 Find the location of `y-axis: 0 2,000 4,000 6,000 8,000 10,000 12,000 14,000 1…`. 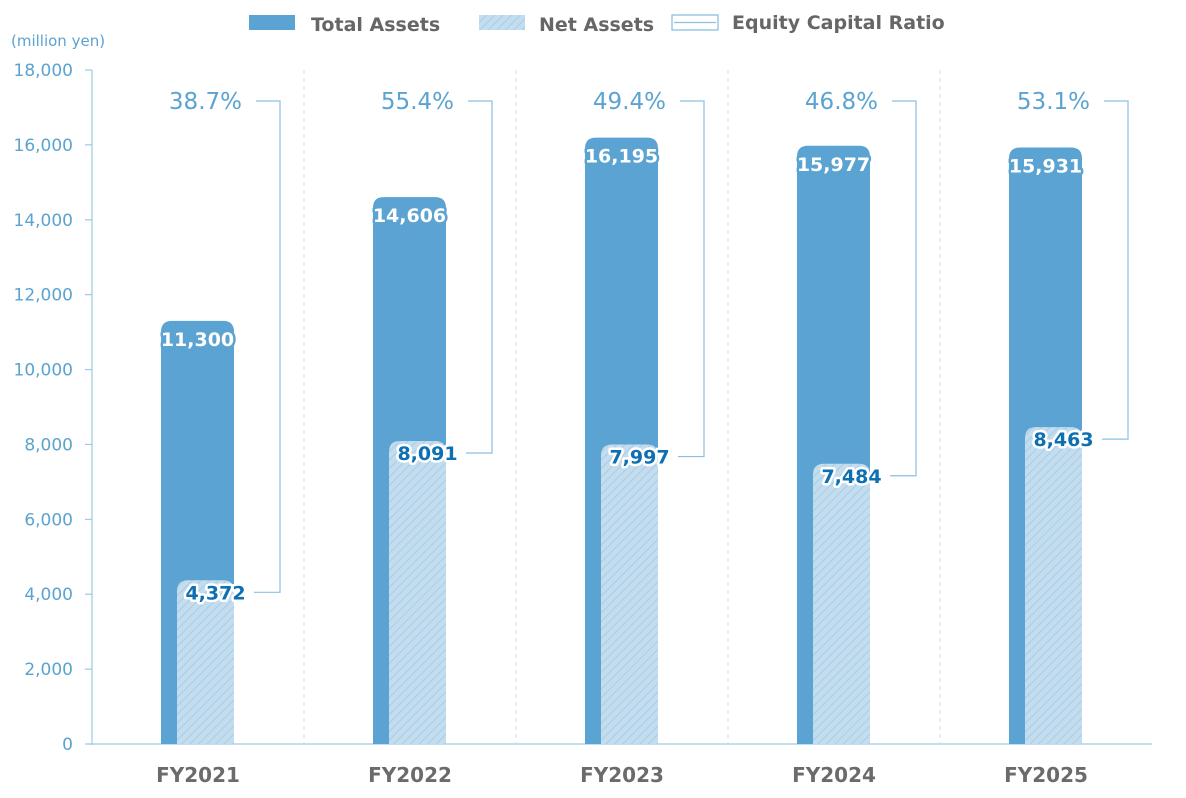

y-axis: 0 2,000 4,000 6,000 8,000 10,000 12,000 14,000 1… is located at coordinates (53, 408).